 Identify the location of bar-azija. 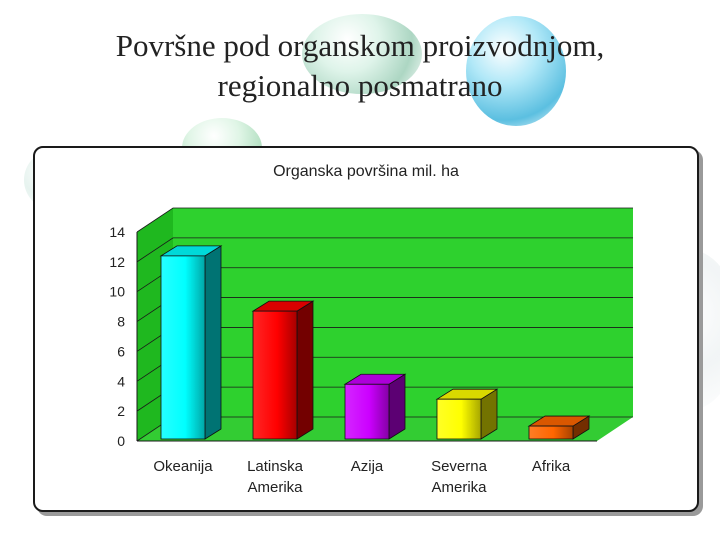
(367, 411).